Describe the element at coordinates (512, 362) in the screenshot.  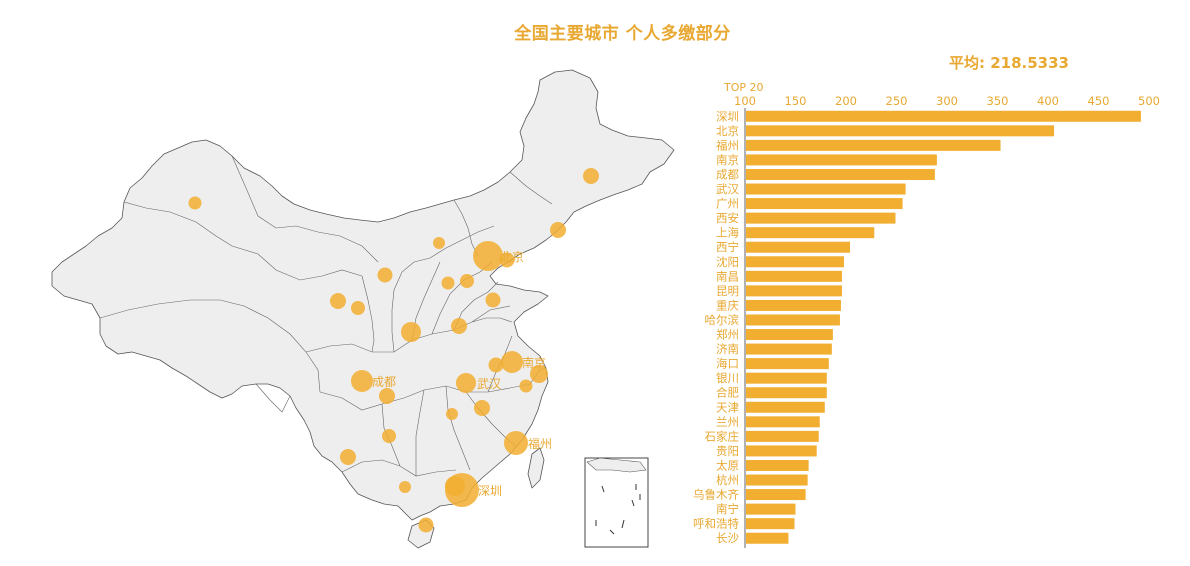
I see `bubble-nanjing` at that location.